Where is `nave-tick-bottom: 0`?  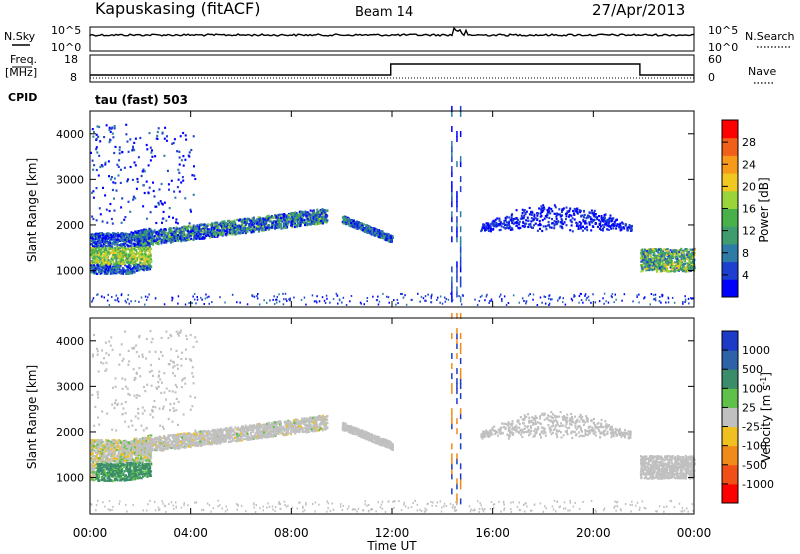
nave-tick-bottom: 0 is located at coordinates (711, 77).